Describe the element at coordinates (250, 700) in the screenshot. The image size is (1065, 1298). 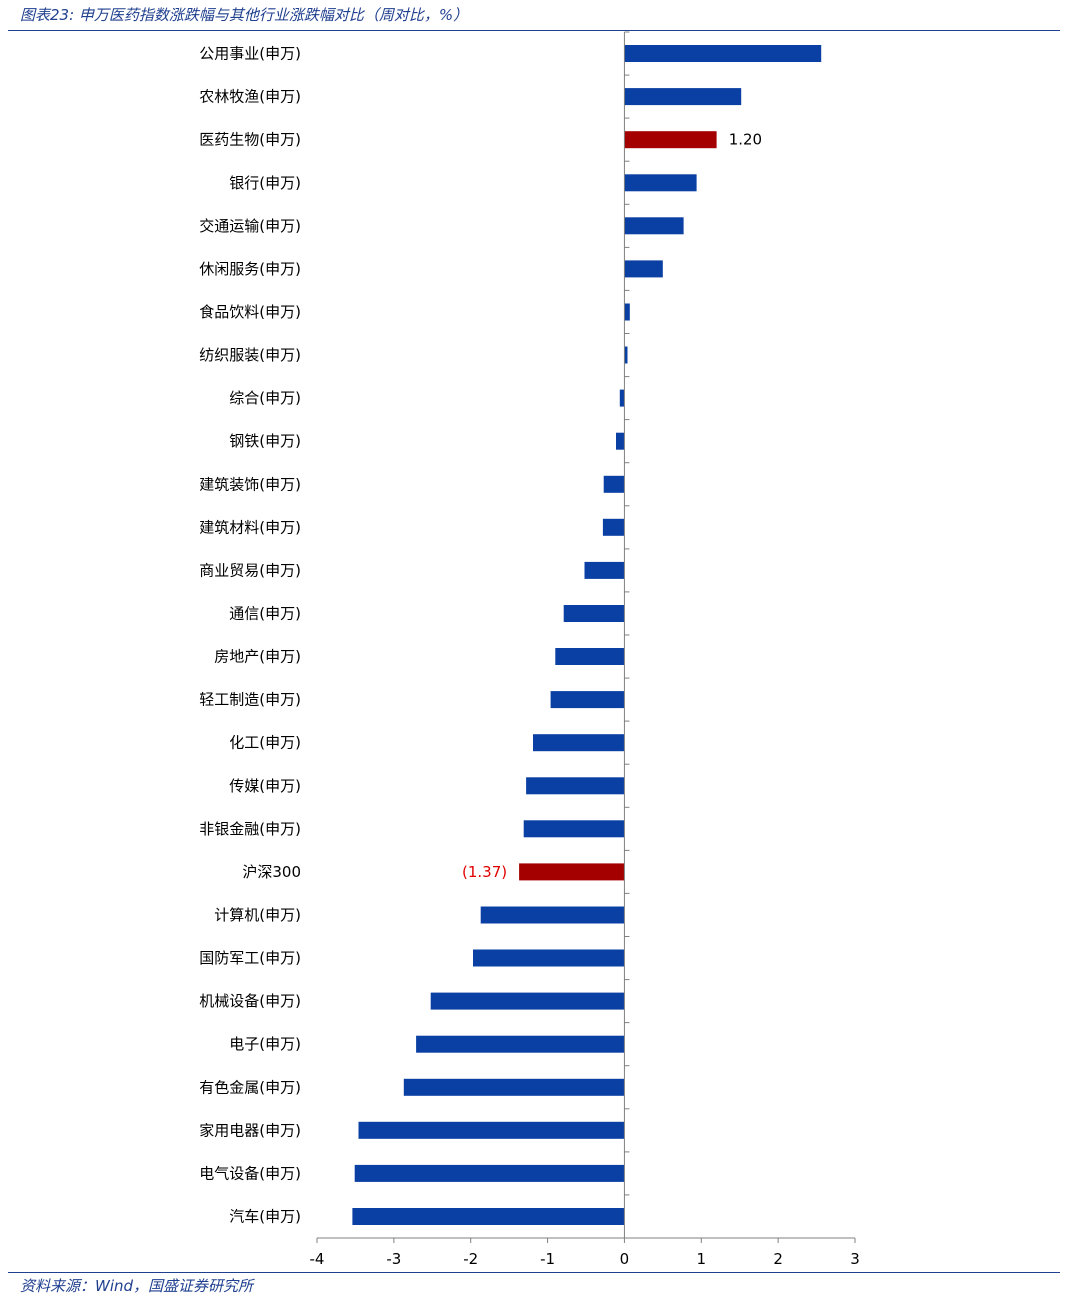
I see `category-label: 轻工制造(申万)` at that location.